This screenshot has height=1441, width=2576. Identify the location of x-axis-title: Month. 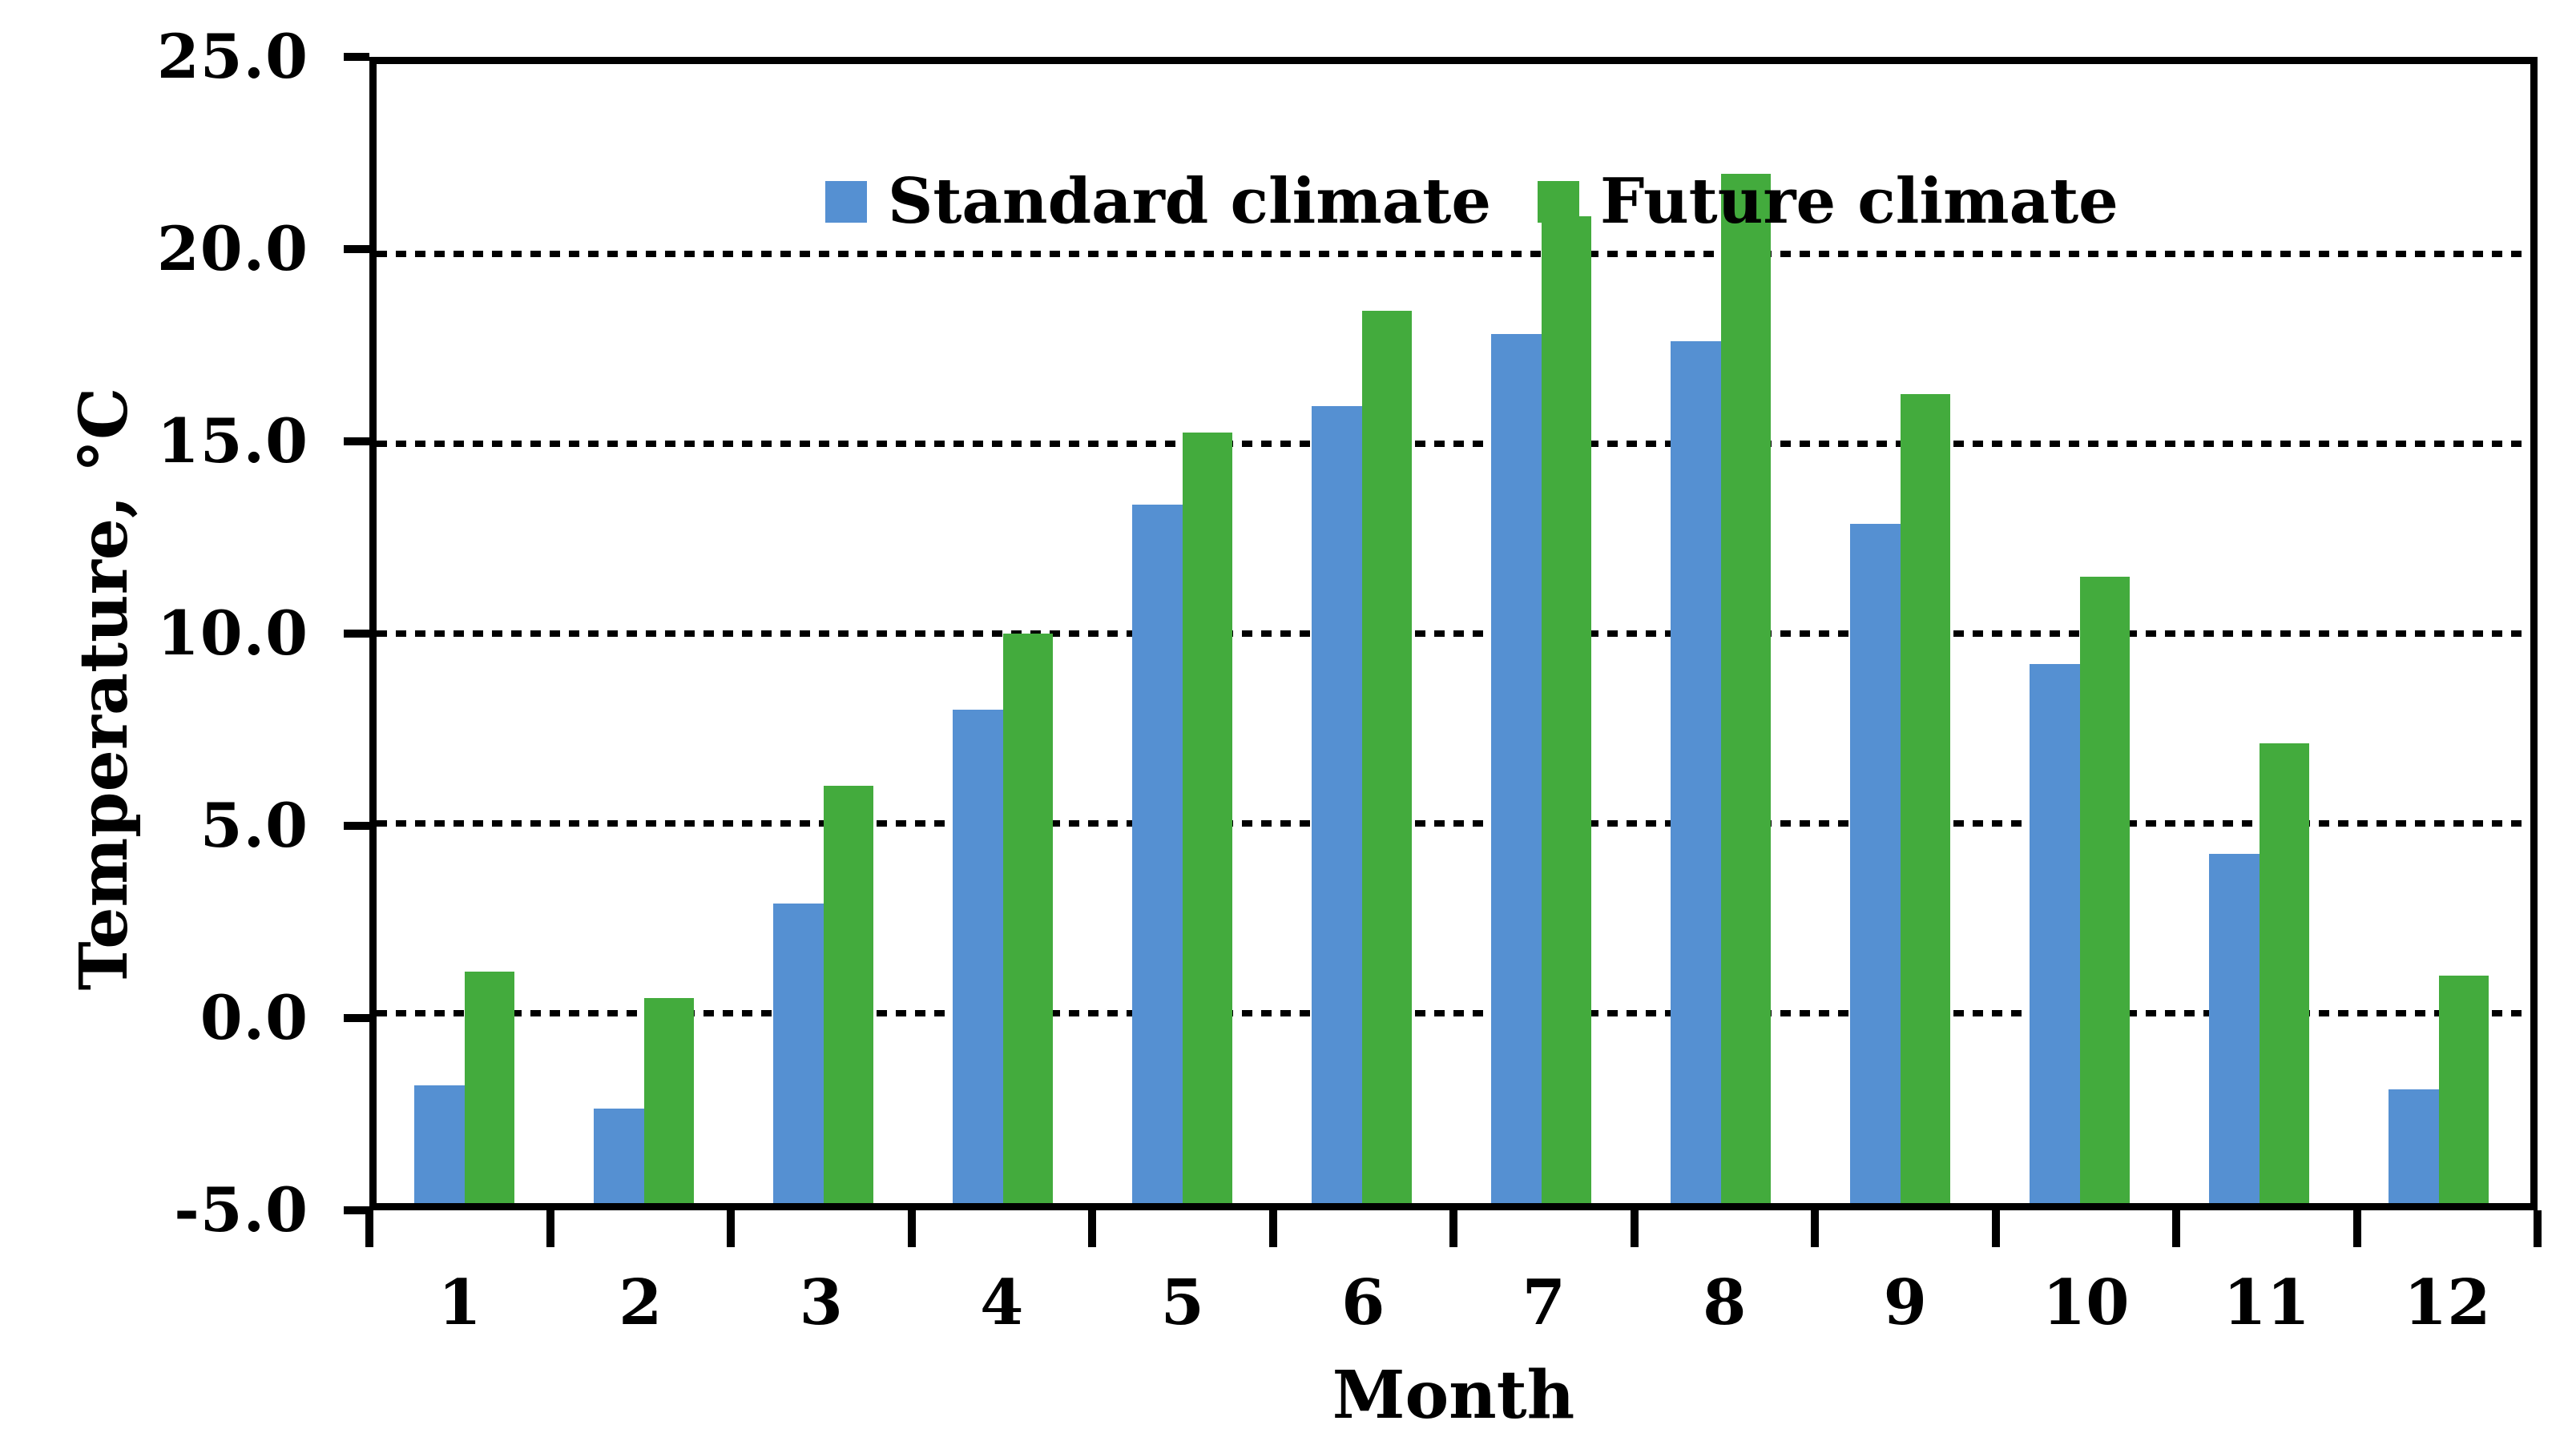
(1453, 1395).